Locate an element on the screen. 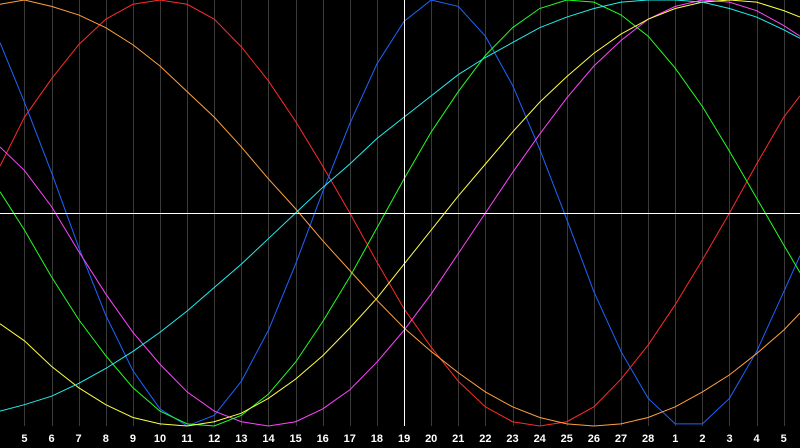  x-tick-label: 26 is located at coordinates (594, 439).